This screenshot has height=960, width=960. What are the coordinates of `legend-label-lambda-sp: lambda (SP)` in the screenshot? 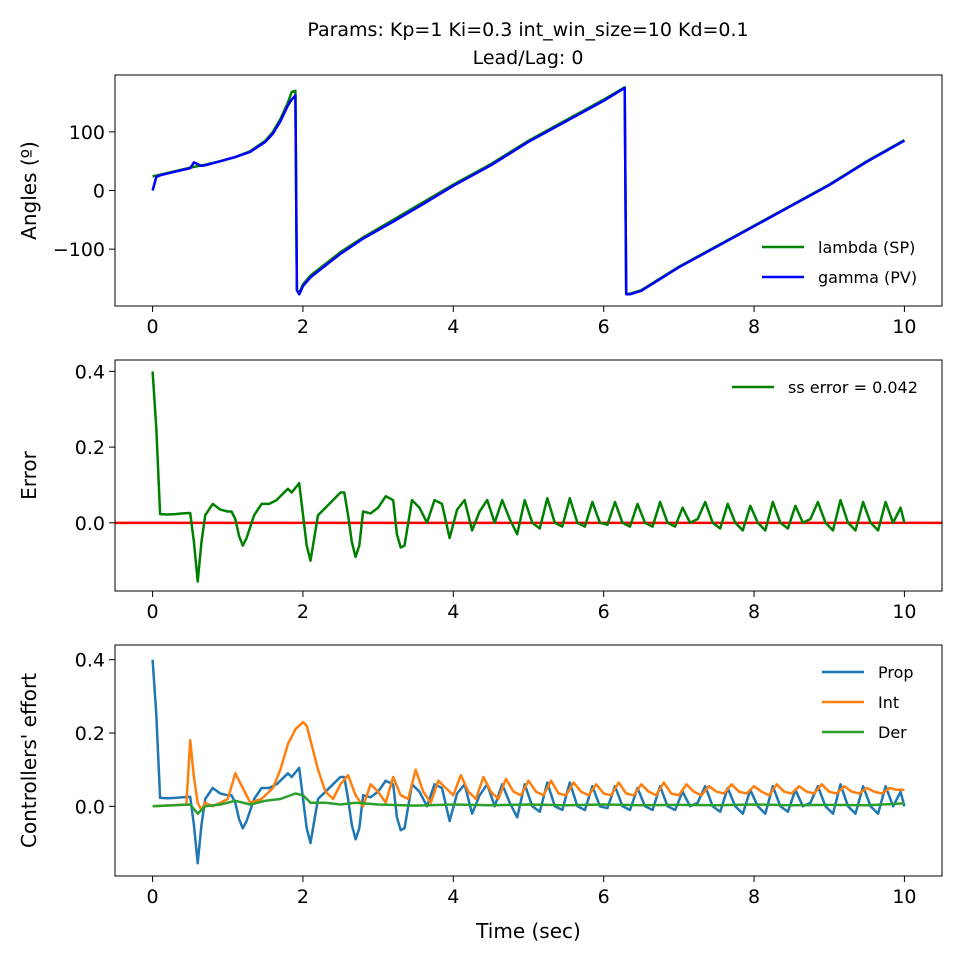 It's located at (866, 247).